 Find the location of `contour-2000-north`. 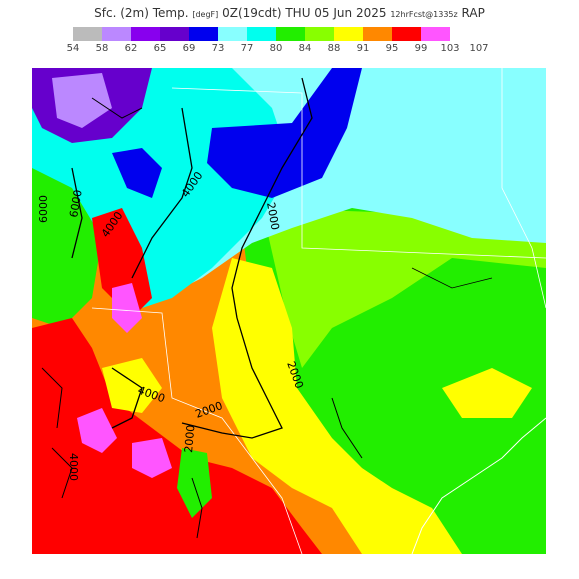

contour-2000-north is located at coordinates (272, 198).